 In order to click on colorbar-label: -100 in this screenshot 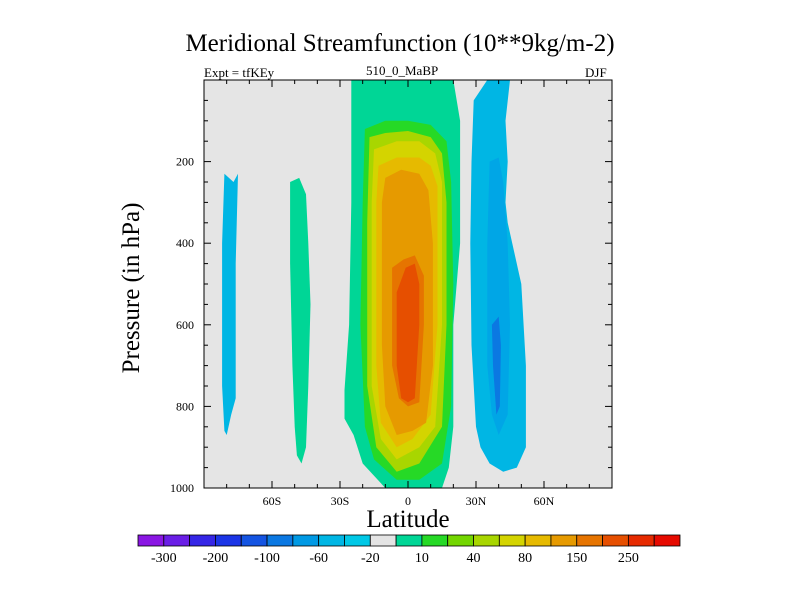, I will do `click(267, 558)`.